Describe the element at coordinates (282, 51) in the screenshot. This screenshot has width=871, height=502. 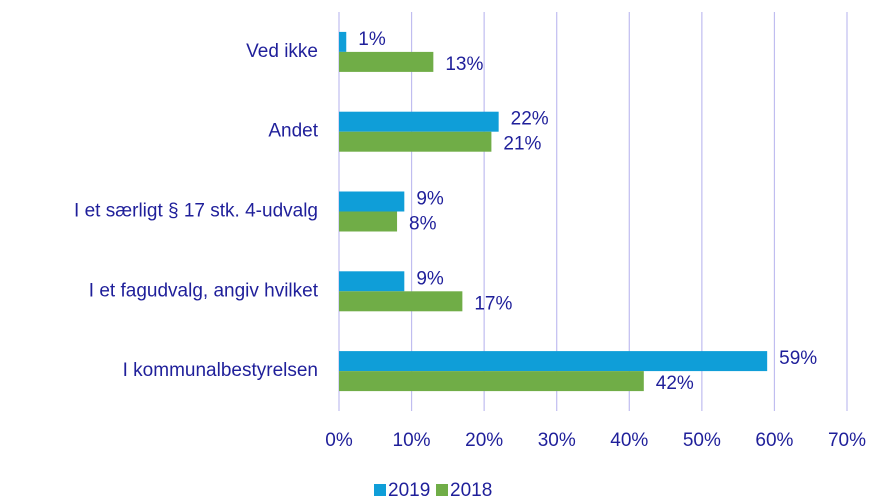
I see `category-label: Ved ikke` at that location.